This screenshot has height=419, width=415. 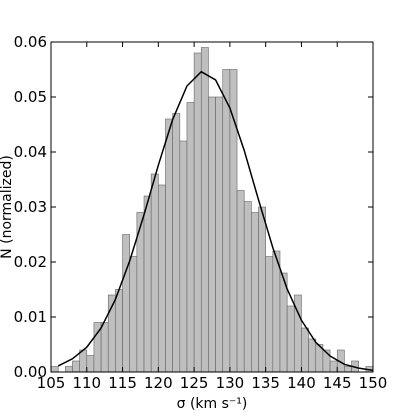 I want to click on y-tick-label: 0.05, so click(x=30, y=97).